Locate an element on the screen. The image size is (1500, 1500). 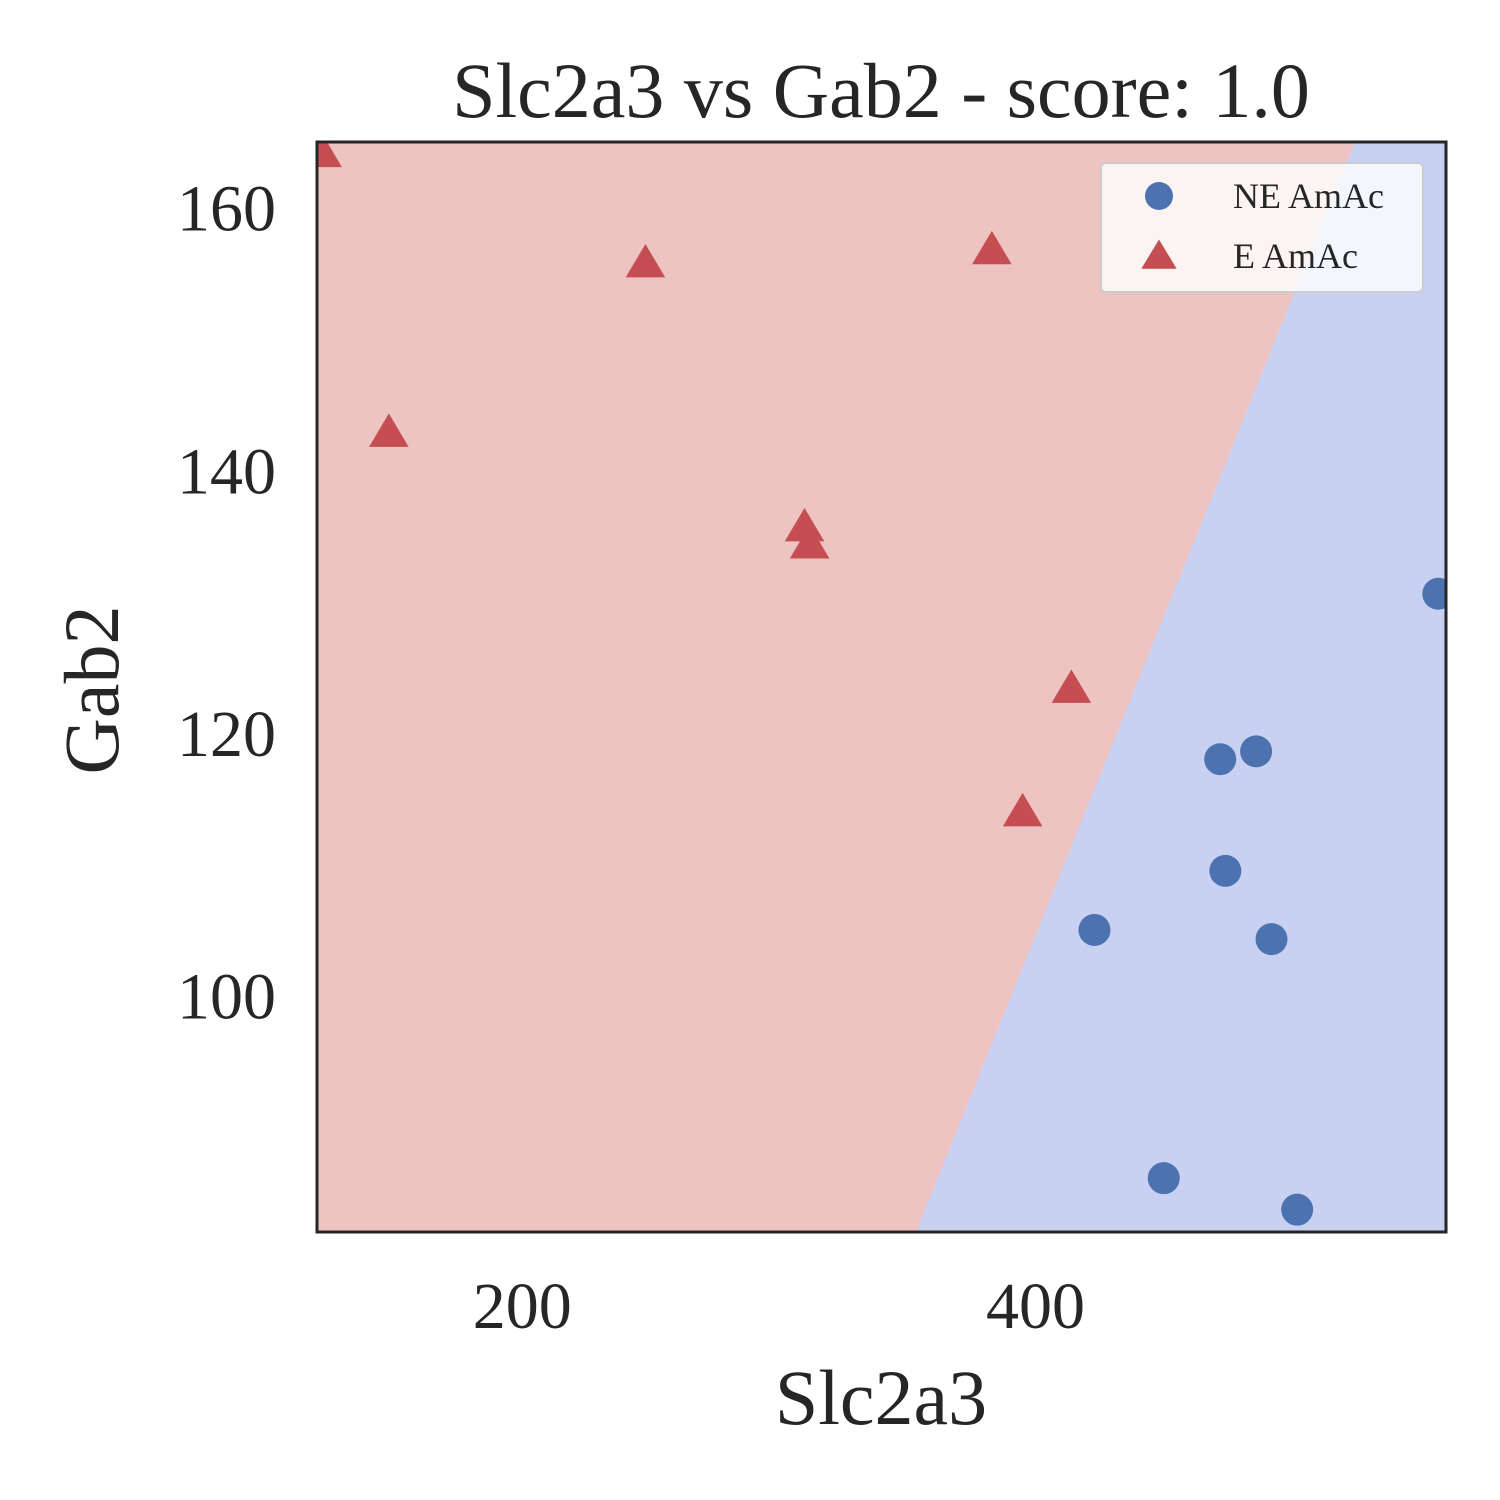
legend-box is located at coordinates (1262, 227).